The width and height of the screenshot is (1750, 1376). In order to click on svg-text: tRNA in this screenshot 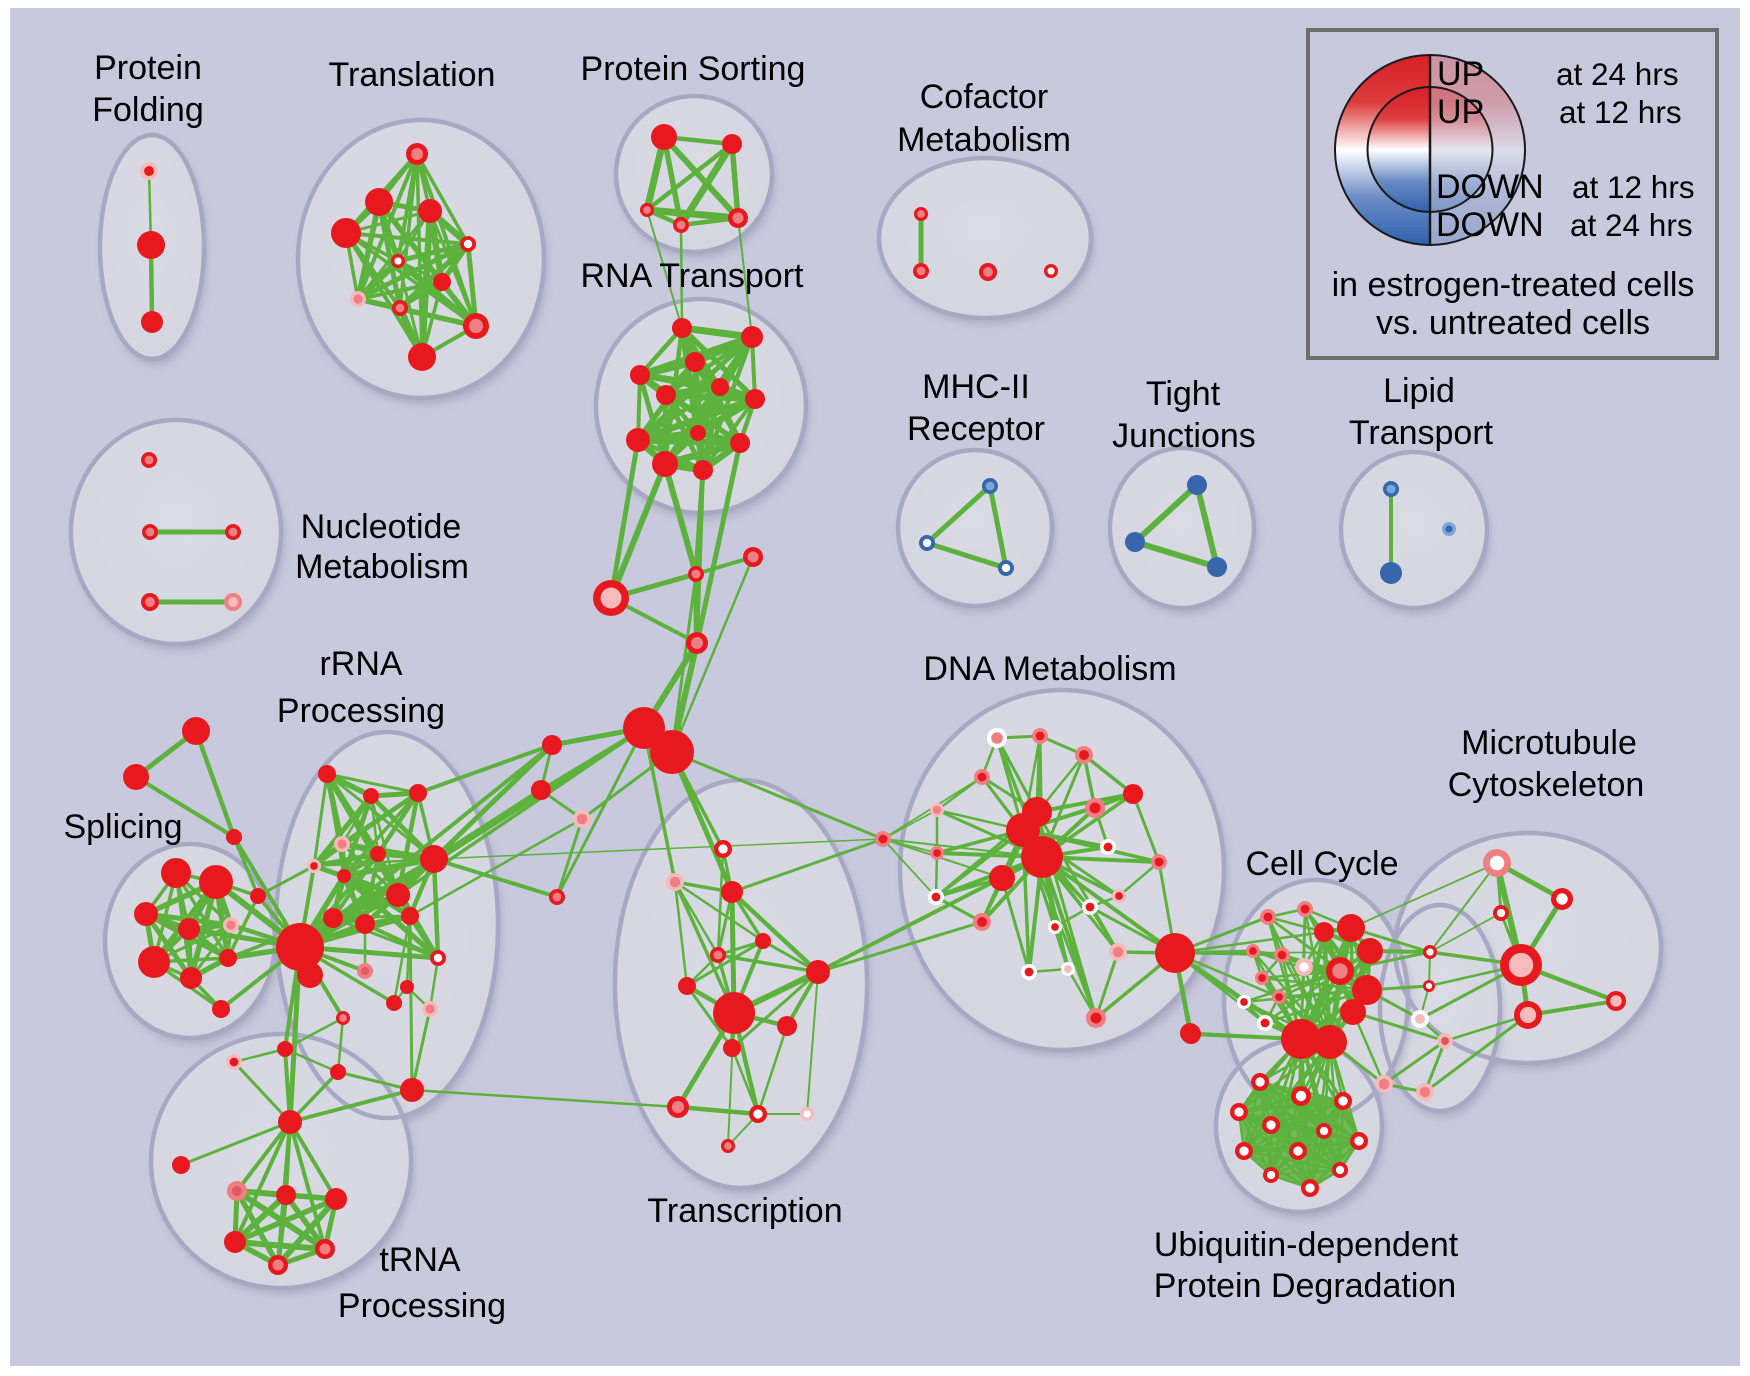, I will do `click(420, 1260)`.